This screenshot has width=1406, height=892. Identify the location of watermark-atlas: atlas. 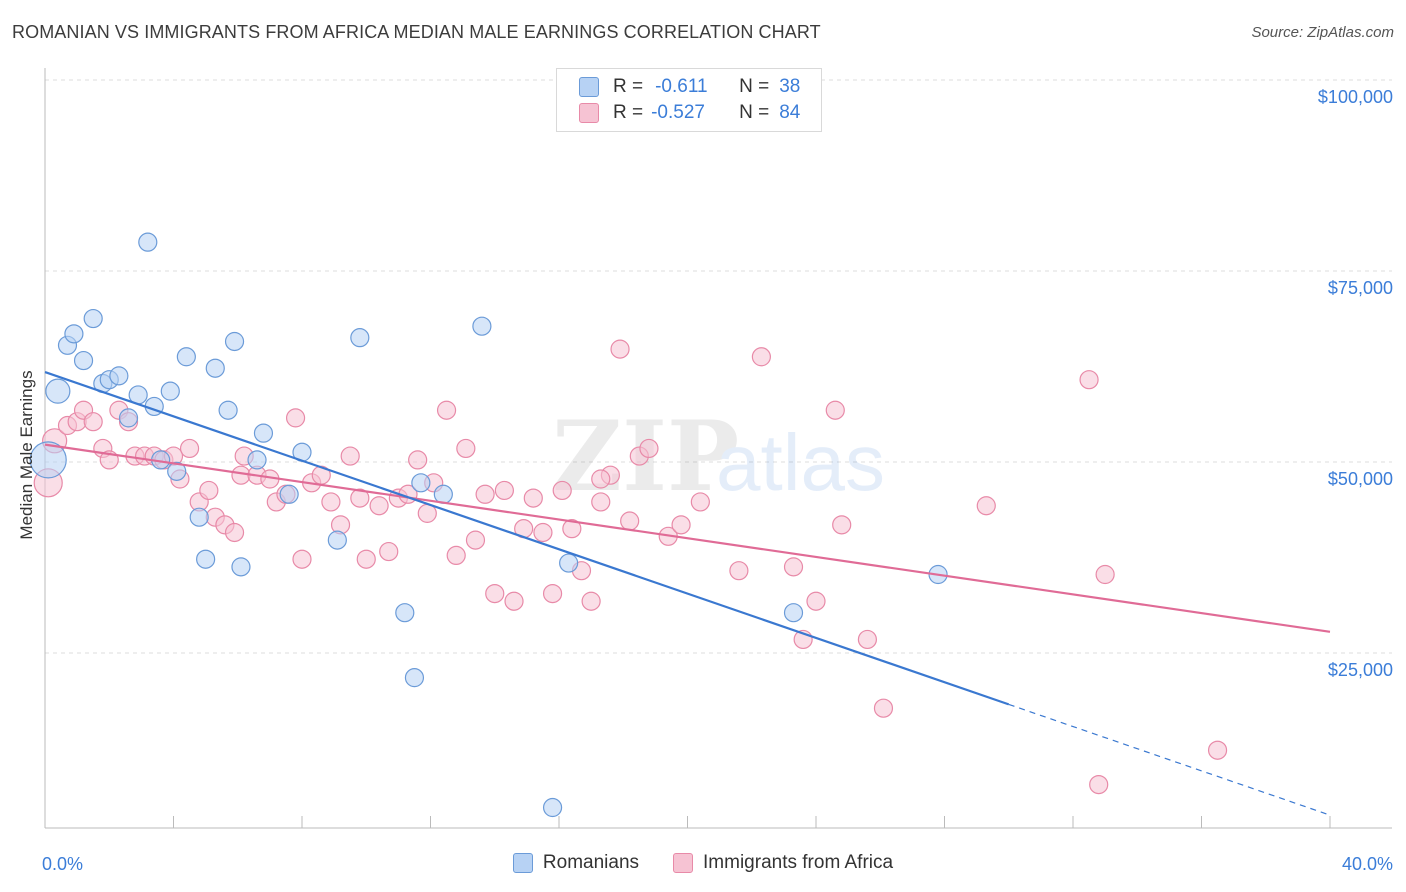
(800, 462).